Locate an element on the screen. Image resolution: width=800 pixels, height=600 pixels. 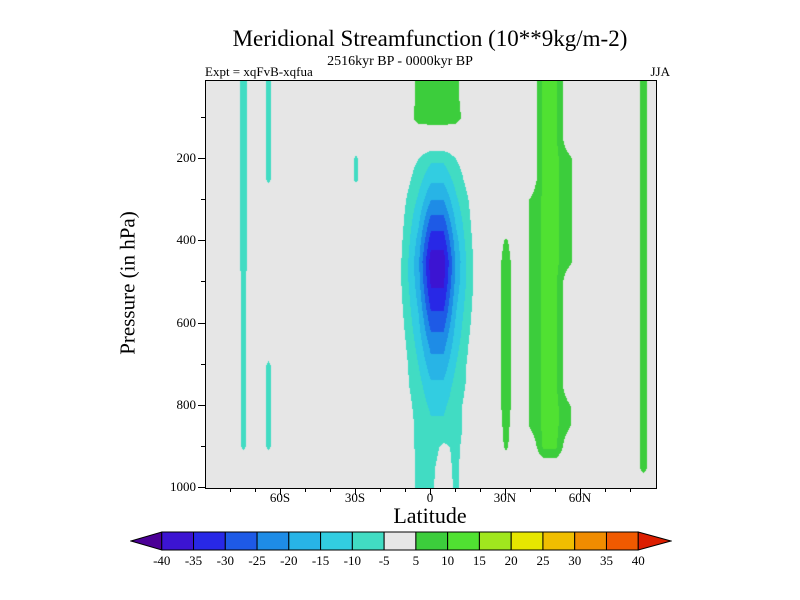
chart-title: Meridional Streamfunction (10**9kg/m-2) is located at coordinates (430, 38).